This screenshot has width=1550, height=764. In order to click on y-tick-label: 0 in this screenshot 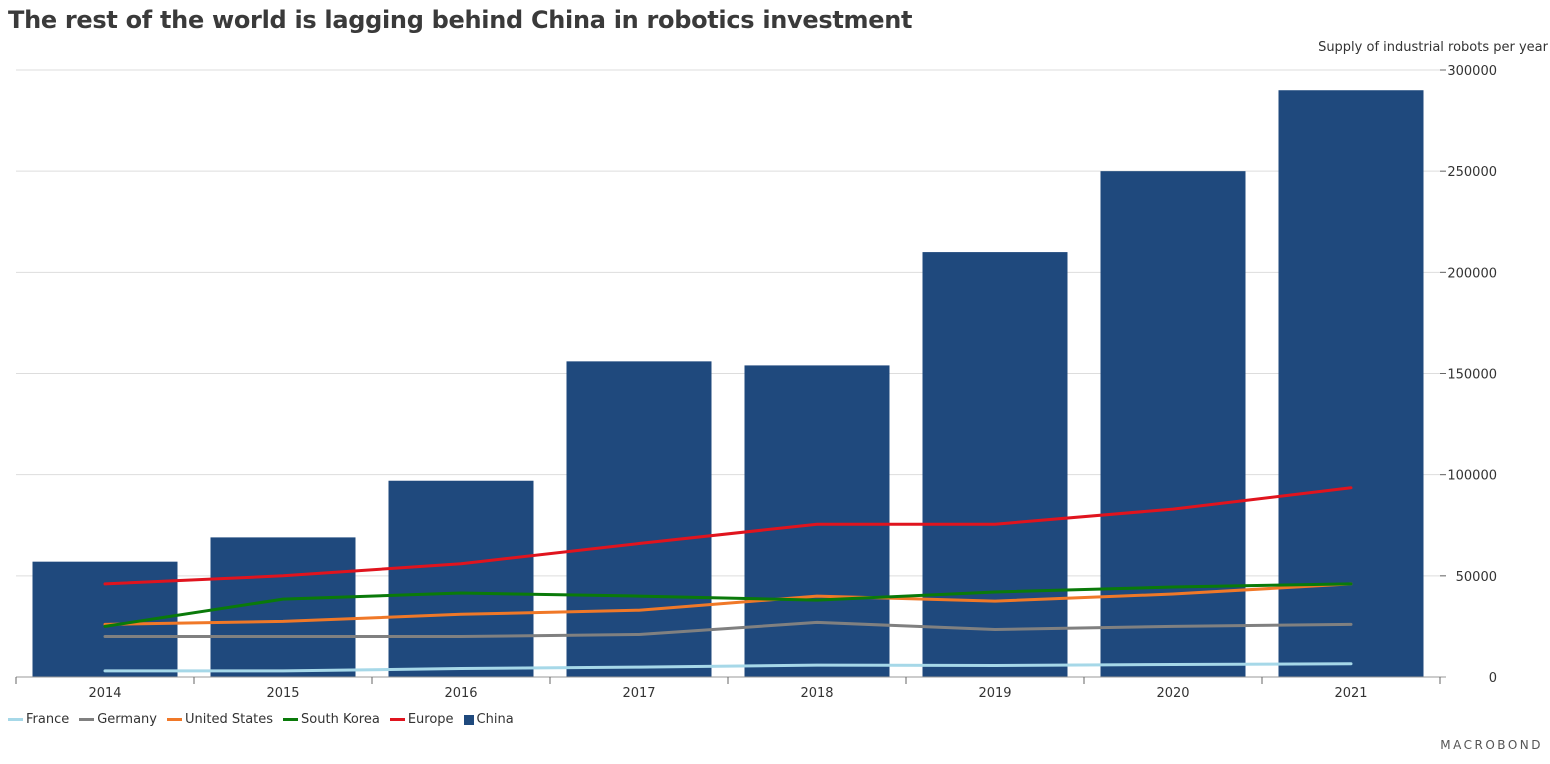, I will do `click(1493, 678)`.